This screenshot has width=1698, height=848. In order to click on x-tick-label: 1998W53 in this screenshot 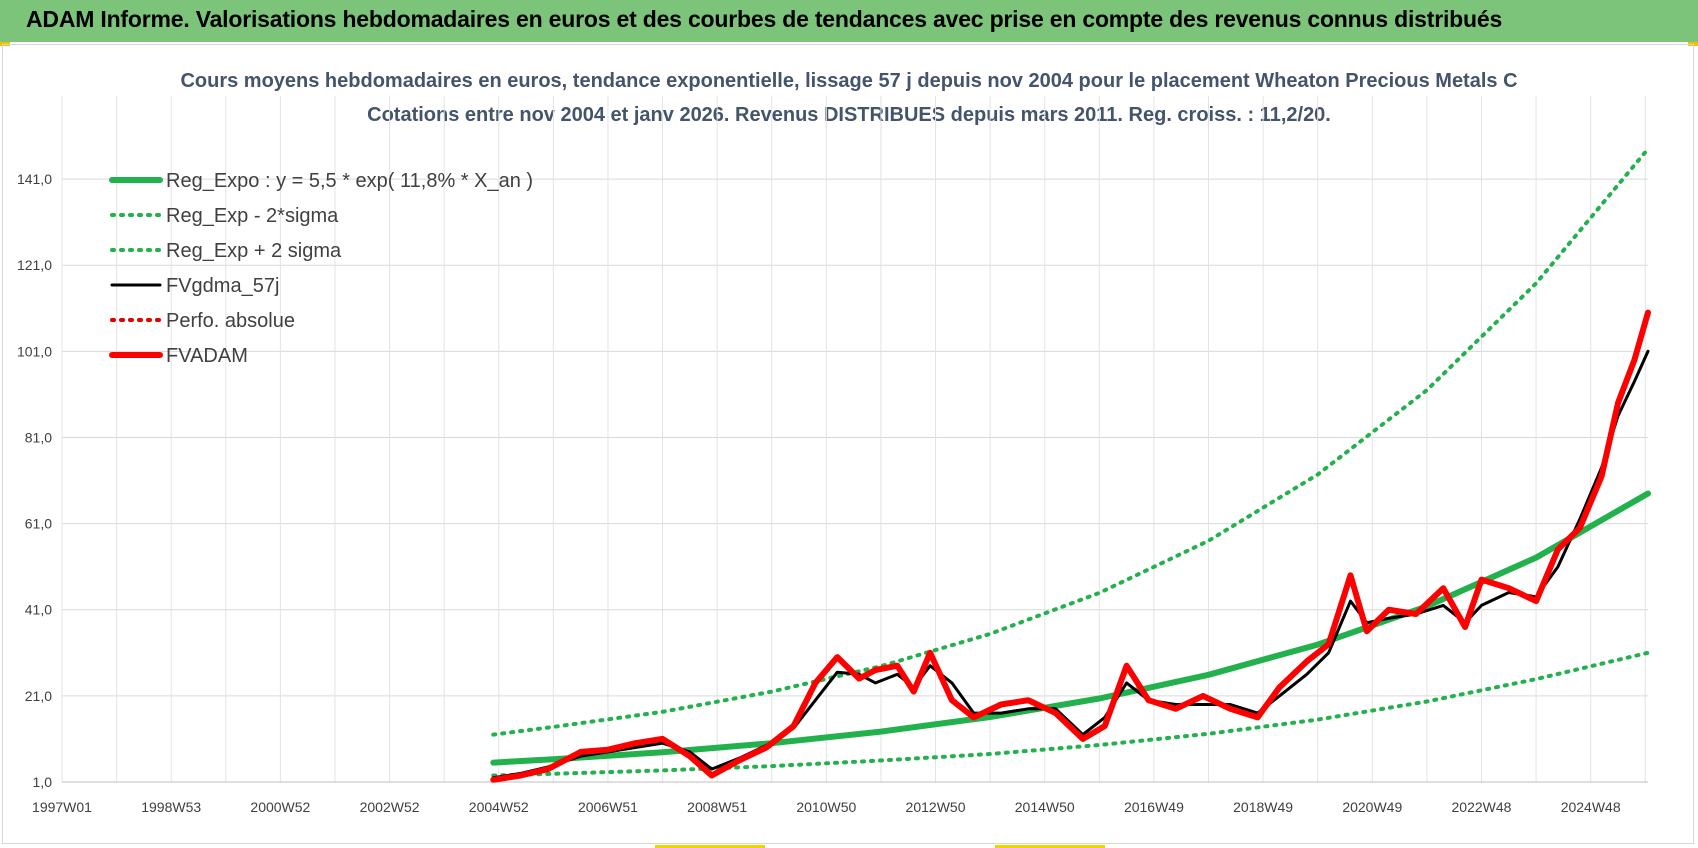, I will do `click(171, 807)`.